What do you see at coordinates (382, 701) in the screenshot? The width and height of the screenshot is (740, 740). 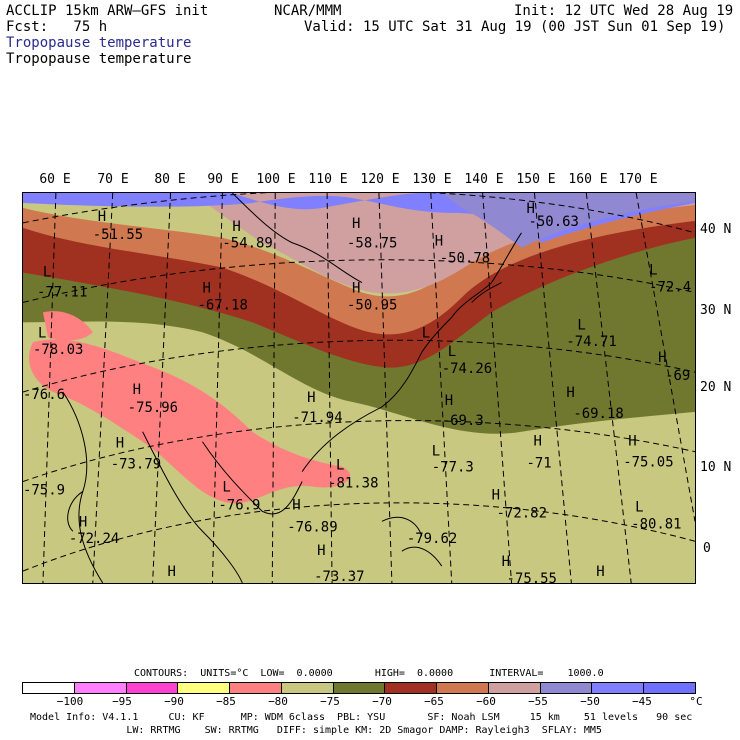 I see `scale-label: −70` at bounding box center [382, 701].